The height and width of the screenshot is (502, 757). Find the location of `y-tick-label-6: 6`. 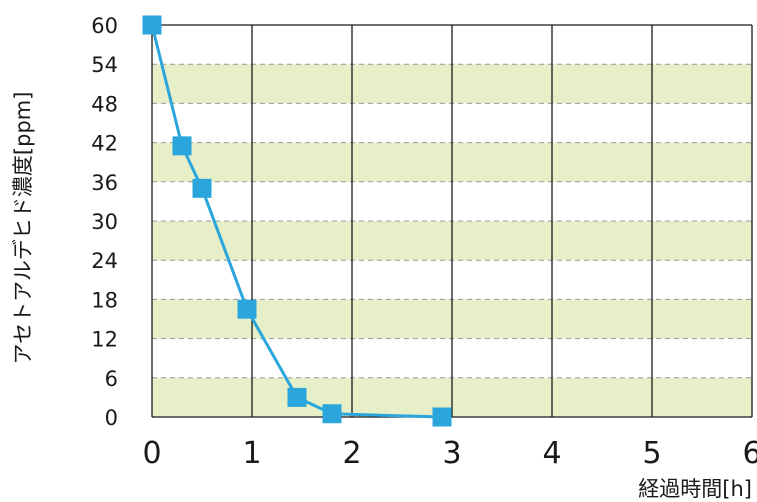

y-tick-label-6: 6 is located at coordinates (111, 379).